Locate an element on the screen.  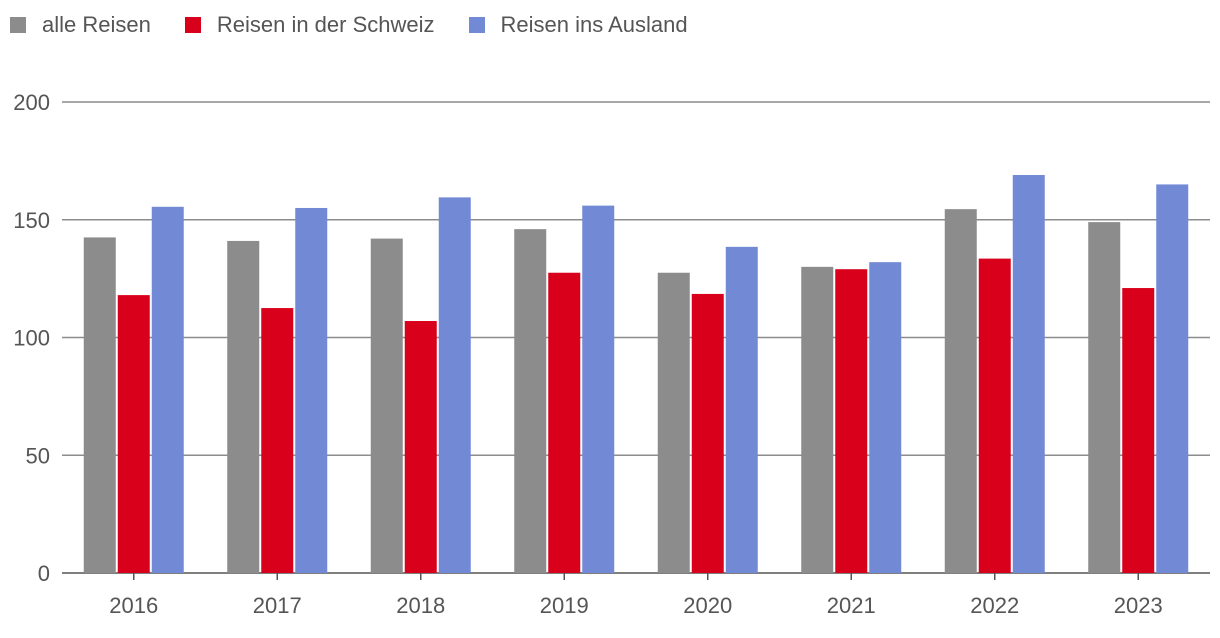
y-tick-label: 150 is located at coordinates (31, 220).